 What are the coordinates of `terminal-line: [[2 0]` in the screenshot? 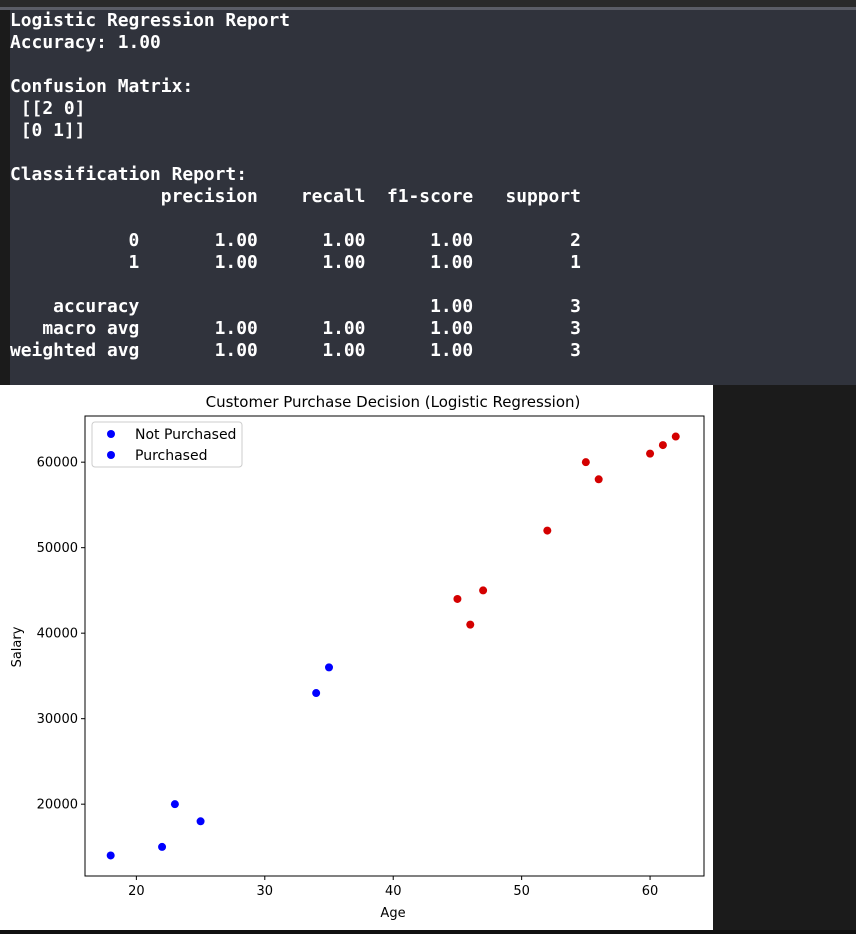 It's located at (48, 108).